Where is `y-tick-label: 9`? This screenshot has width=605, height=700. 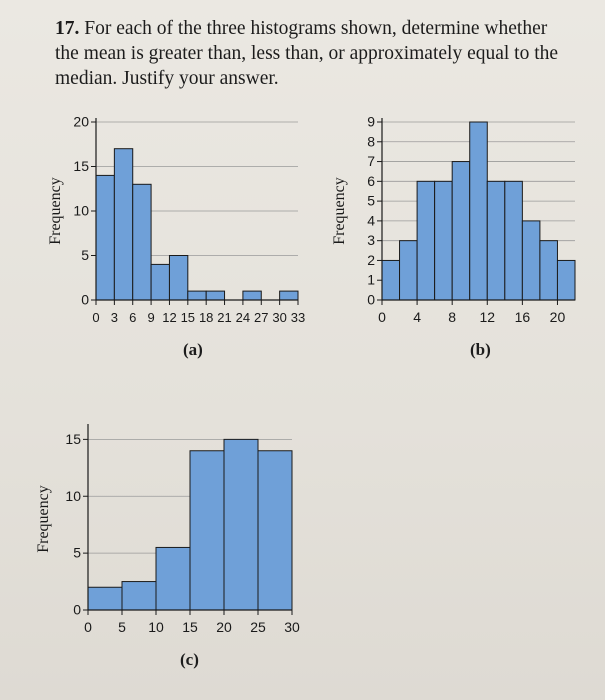 y-tick-label: 9 is located at coordinates (371, 122).